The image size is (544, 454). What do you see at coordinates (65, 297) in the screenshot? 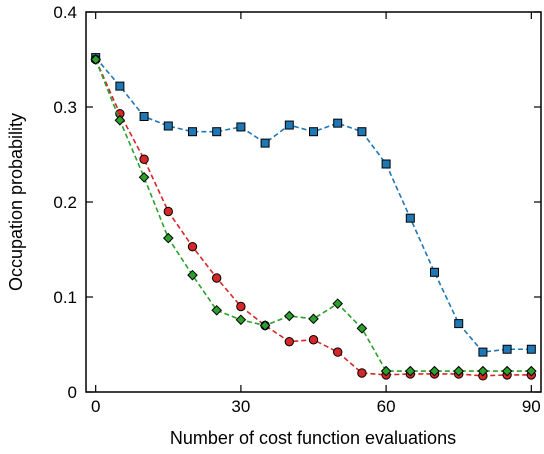
I see `y-tick-label: 0.1` at bounding box center [65, 297].